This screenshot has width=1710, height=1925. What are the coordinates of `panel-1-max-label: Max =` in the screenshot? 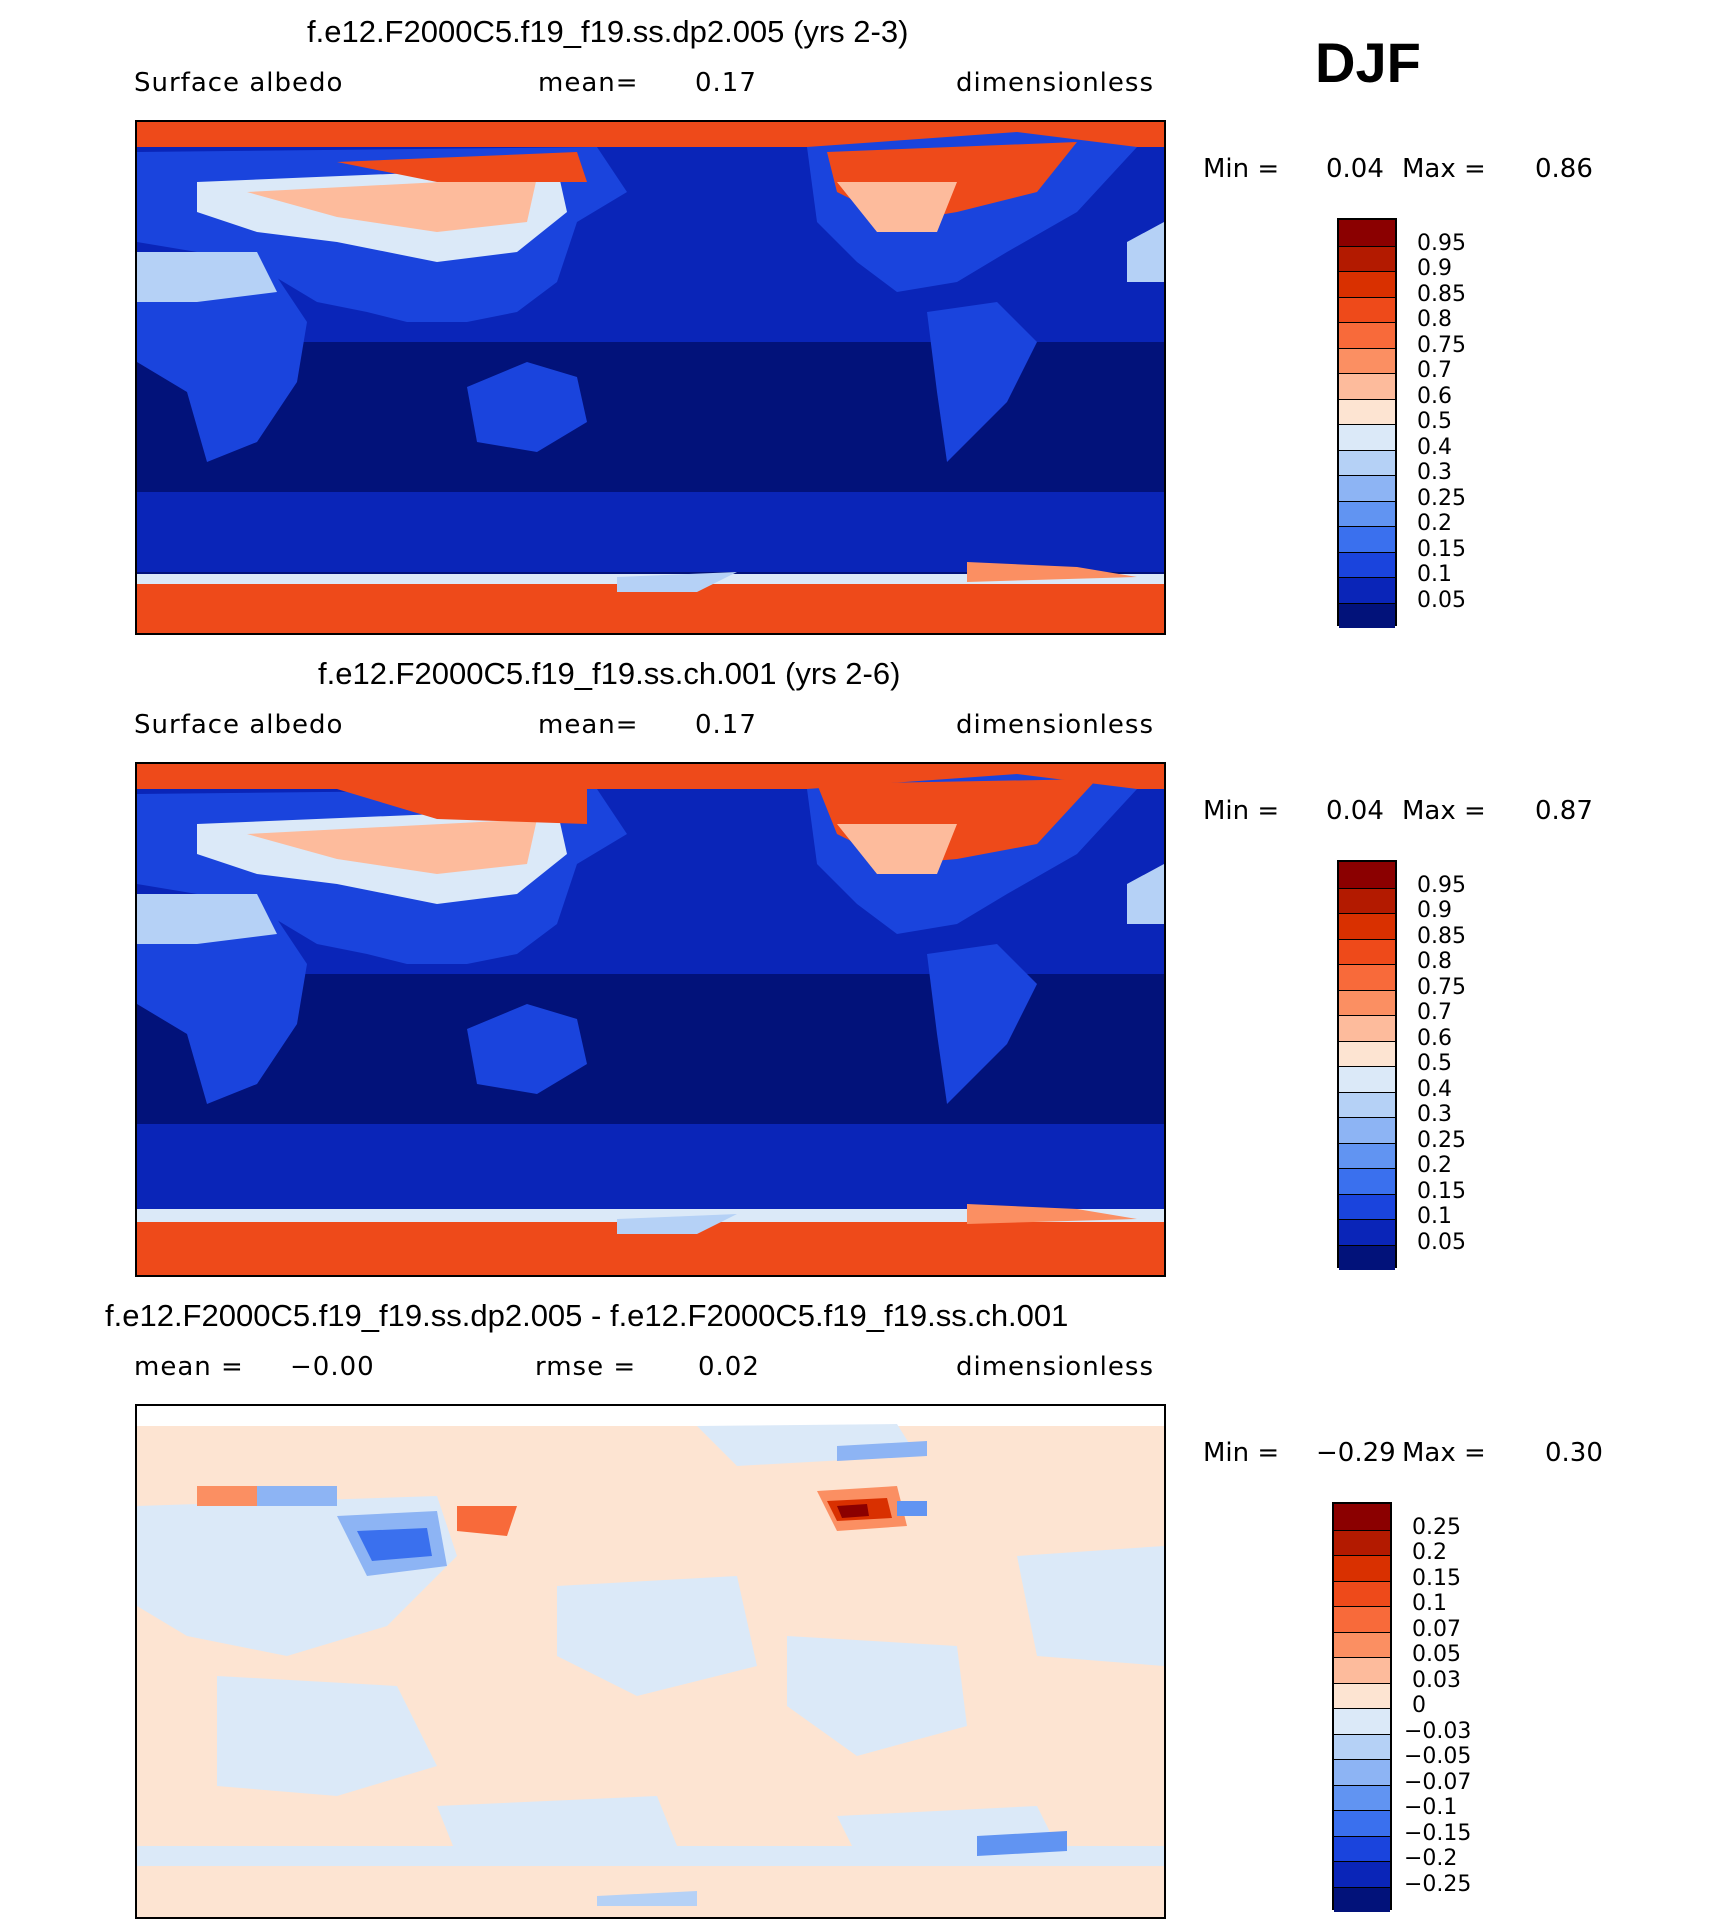 It's located at (1444, 169).